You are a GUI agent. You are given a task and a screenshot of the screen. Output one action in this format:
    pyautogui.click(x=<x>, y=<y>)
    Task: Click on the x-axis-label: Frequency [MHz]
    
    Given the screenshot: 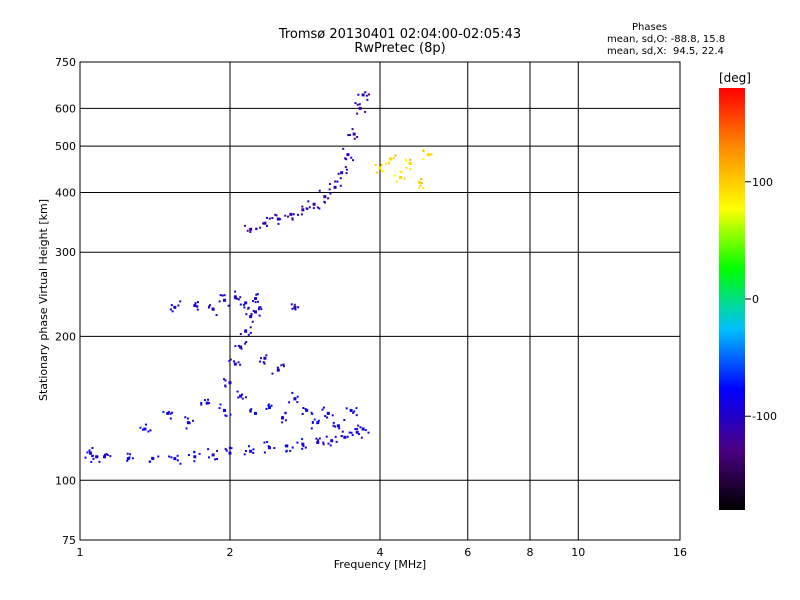 What is the action you would take?
    pyautogui.click(x=380, y=564)
    